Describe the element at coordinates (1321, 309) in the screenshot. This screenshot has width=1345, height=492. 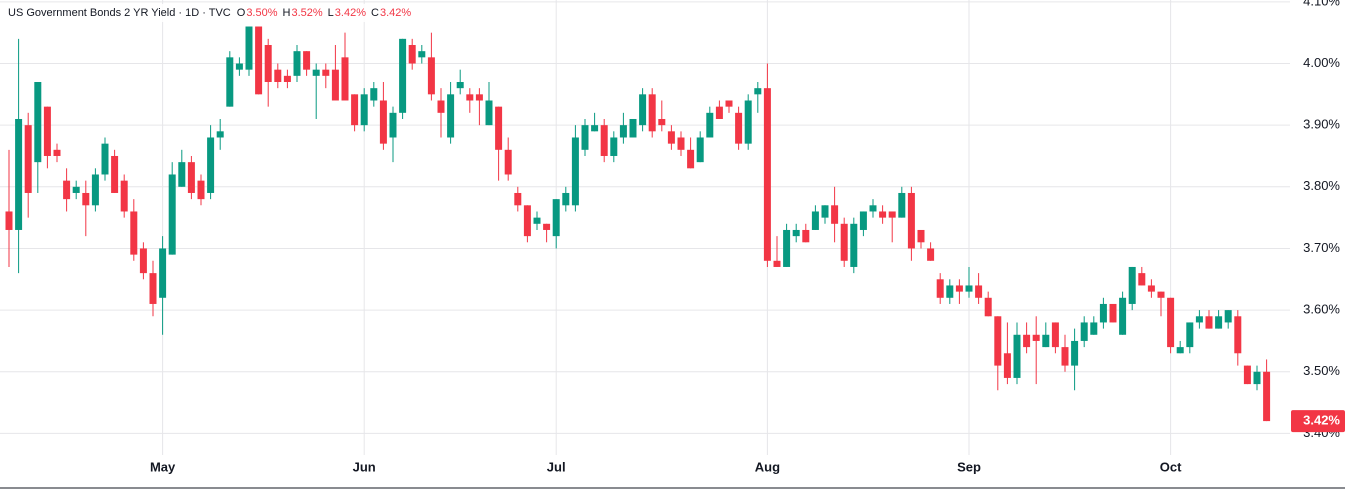
I see `y-tick-label: 3.60%` at that location.